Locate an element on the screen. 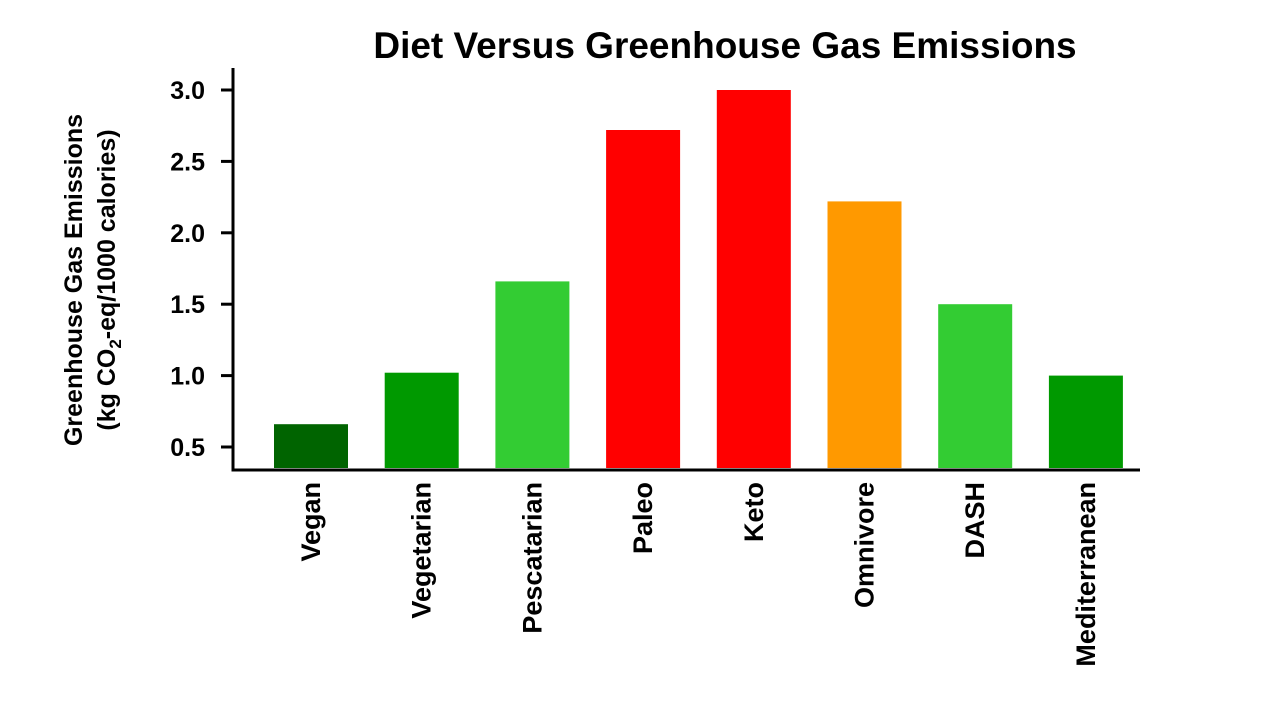  bar-vegan is located at coordinates (311, 446).